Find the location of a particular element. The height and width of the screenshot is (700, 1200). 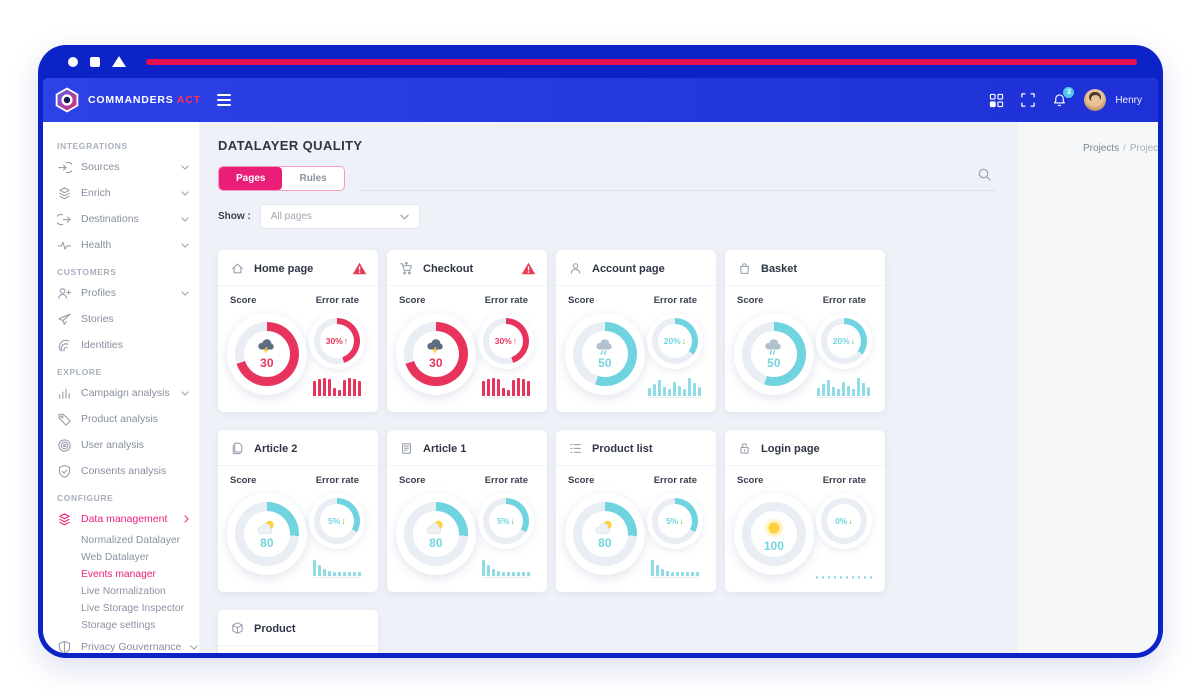

error-rate-value: 30% is located at coordinates (334, 341).